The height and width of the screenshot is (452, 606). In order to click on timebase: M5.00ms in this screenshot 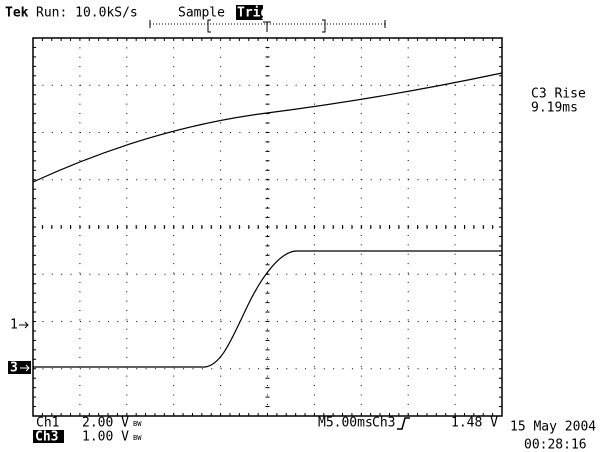, I will do `click(345, 423)`.